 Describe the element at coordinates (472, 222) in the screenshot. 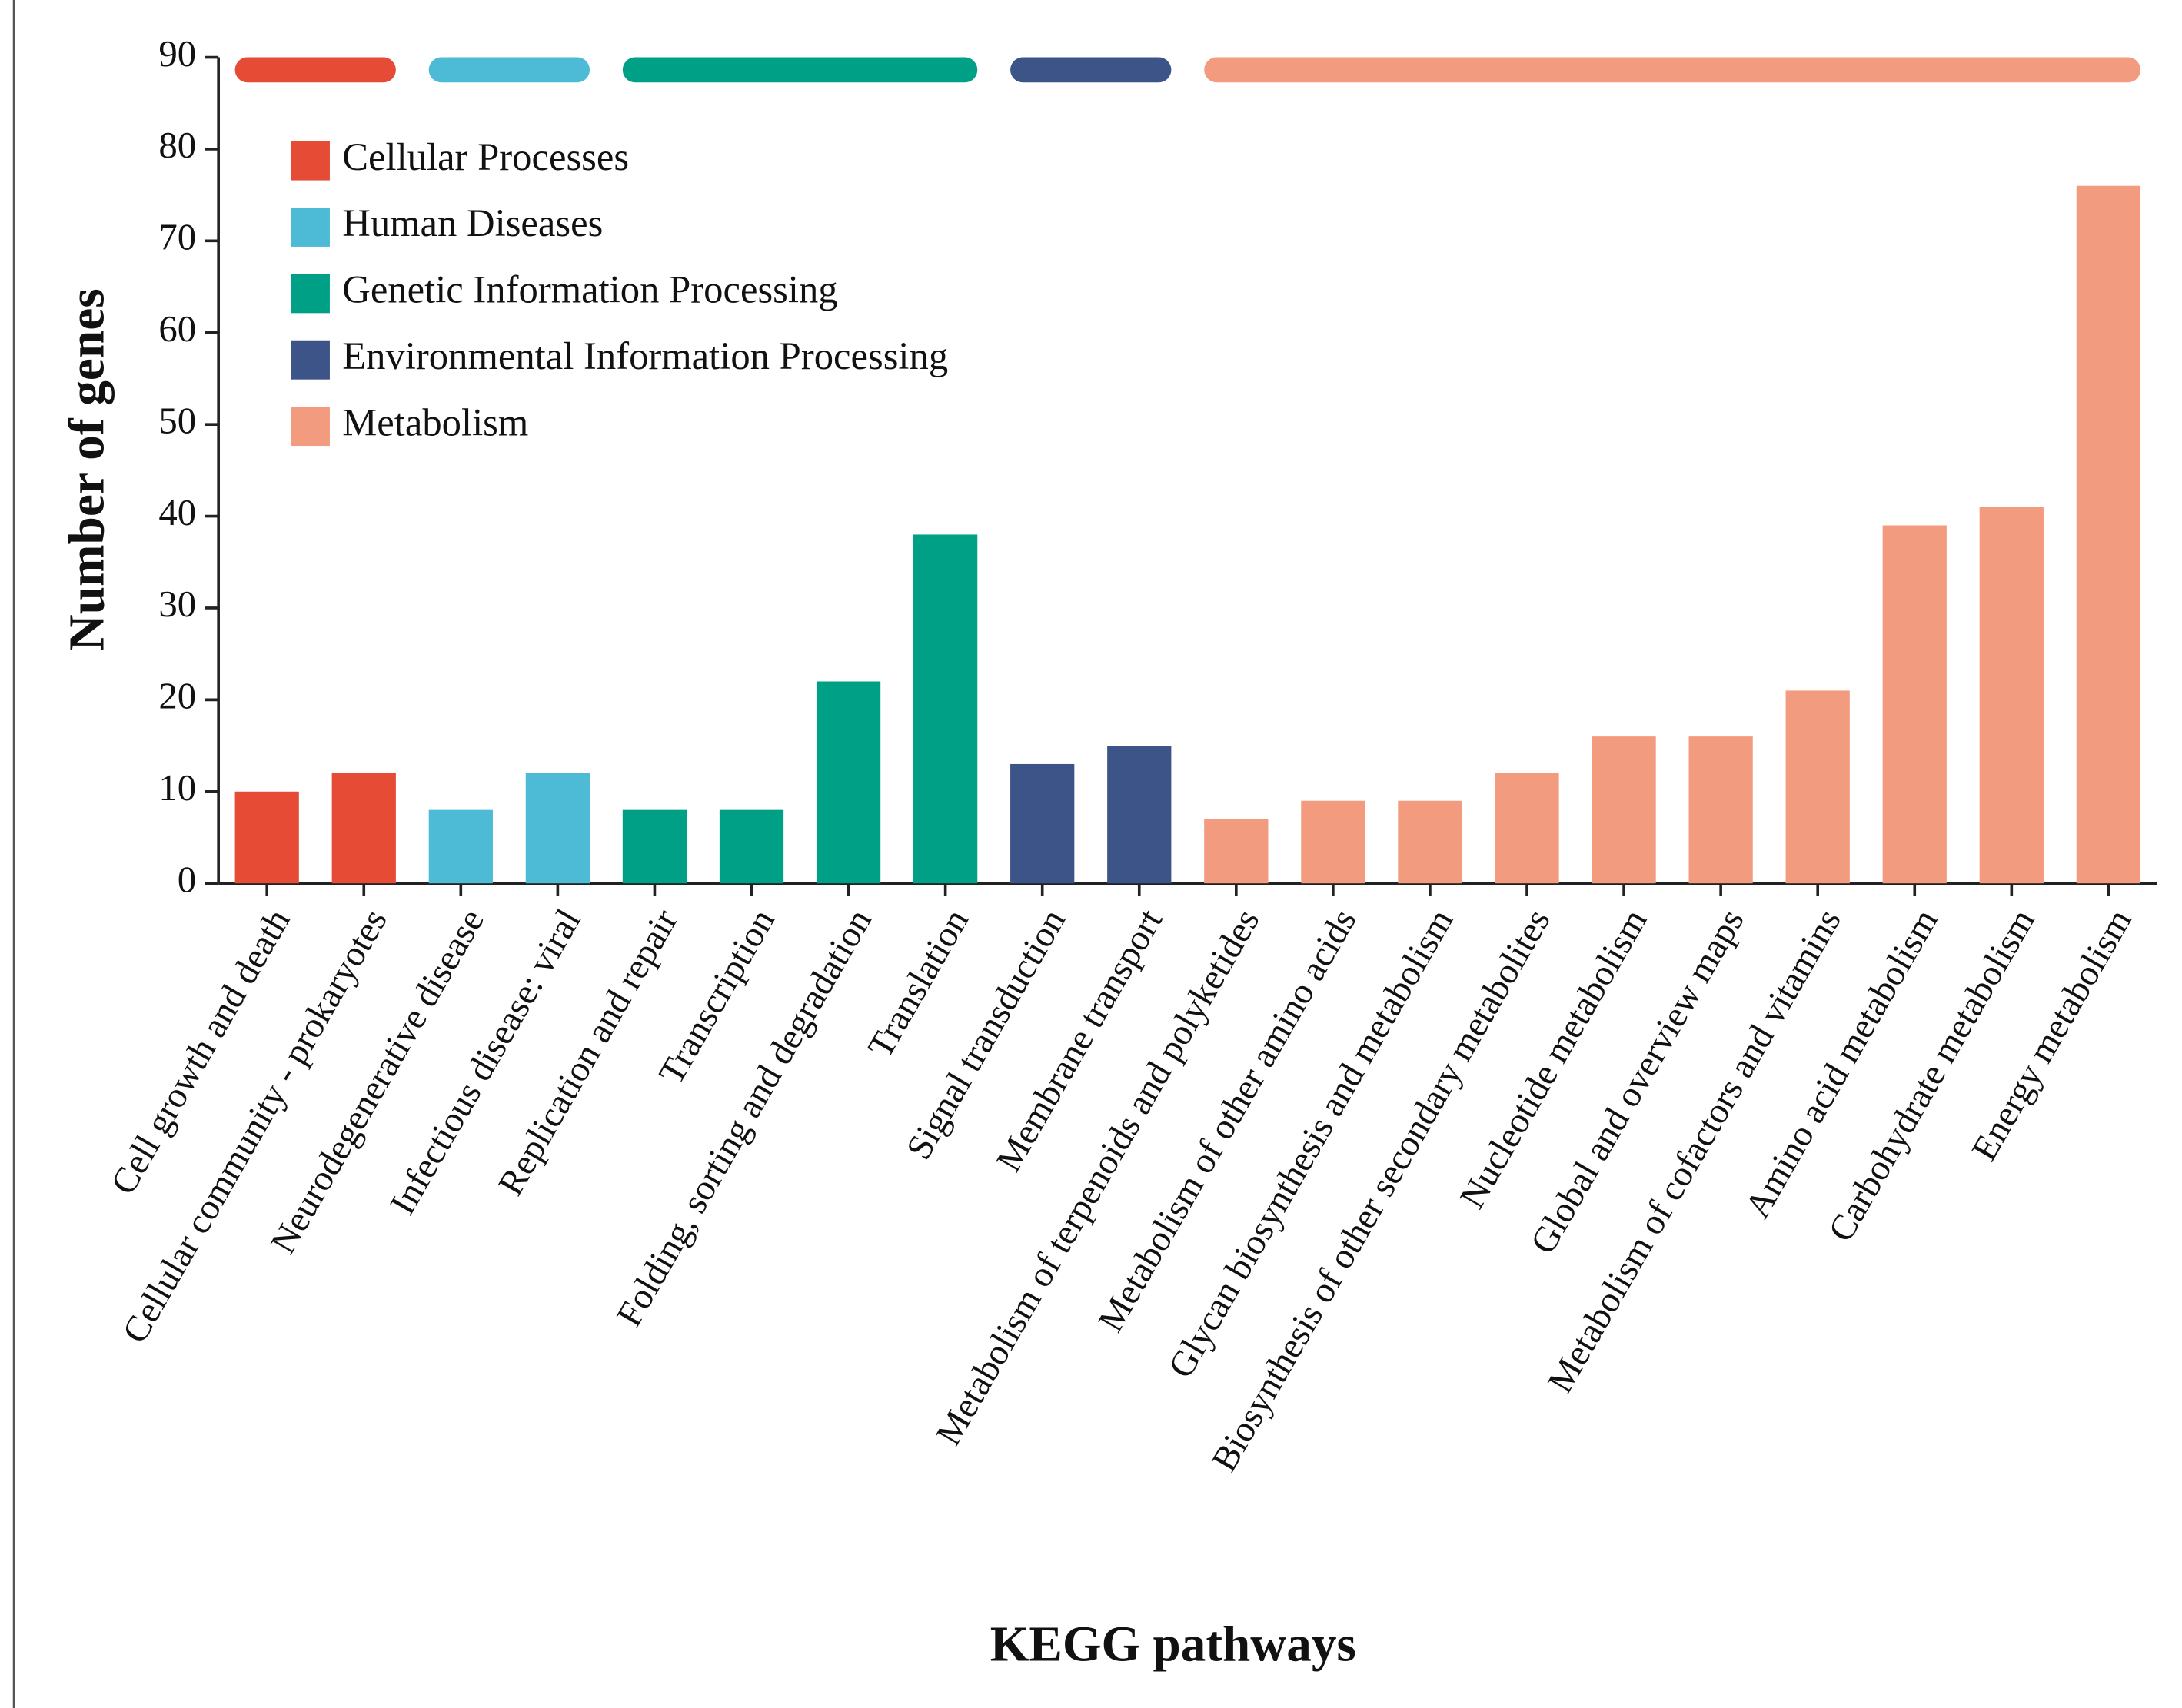

I see `legend-label: Human Diseases` at that location.